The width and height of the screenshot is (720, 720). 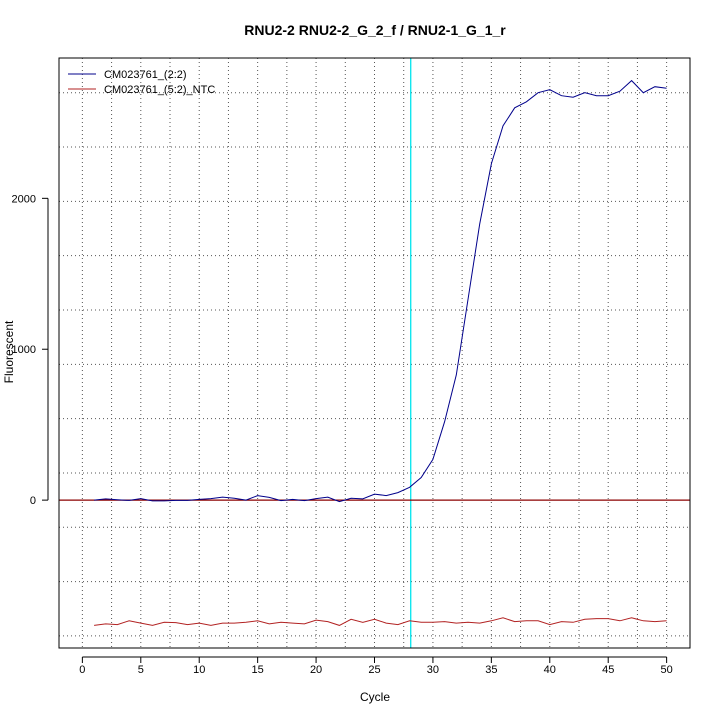 I want to click on x-tick-label: 5, so click(x=141, y=670).